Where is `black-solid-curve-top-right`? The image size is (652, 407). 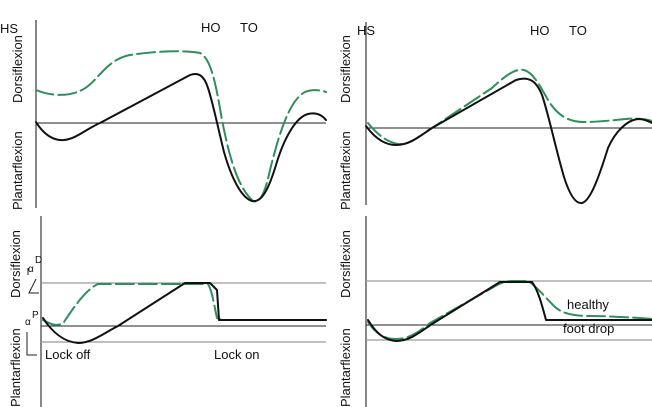
black-solid-curve-top-right is located at coordinates (508, 141).